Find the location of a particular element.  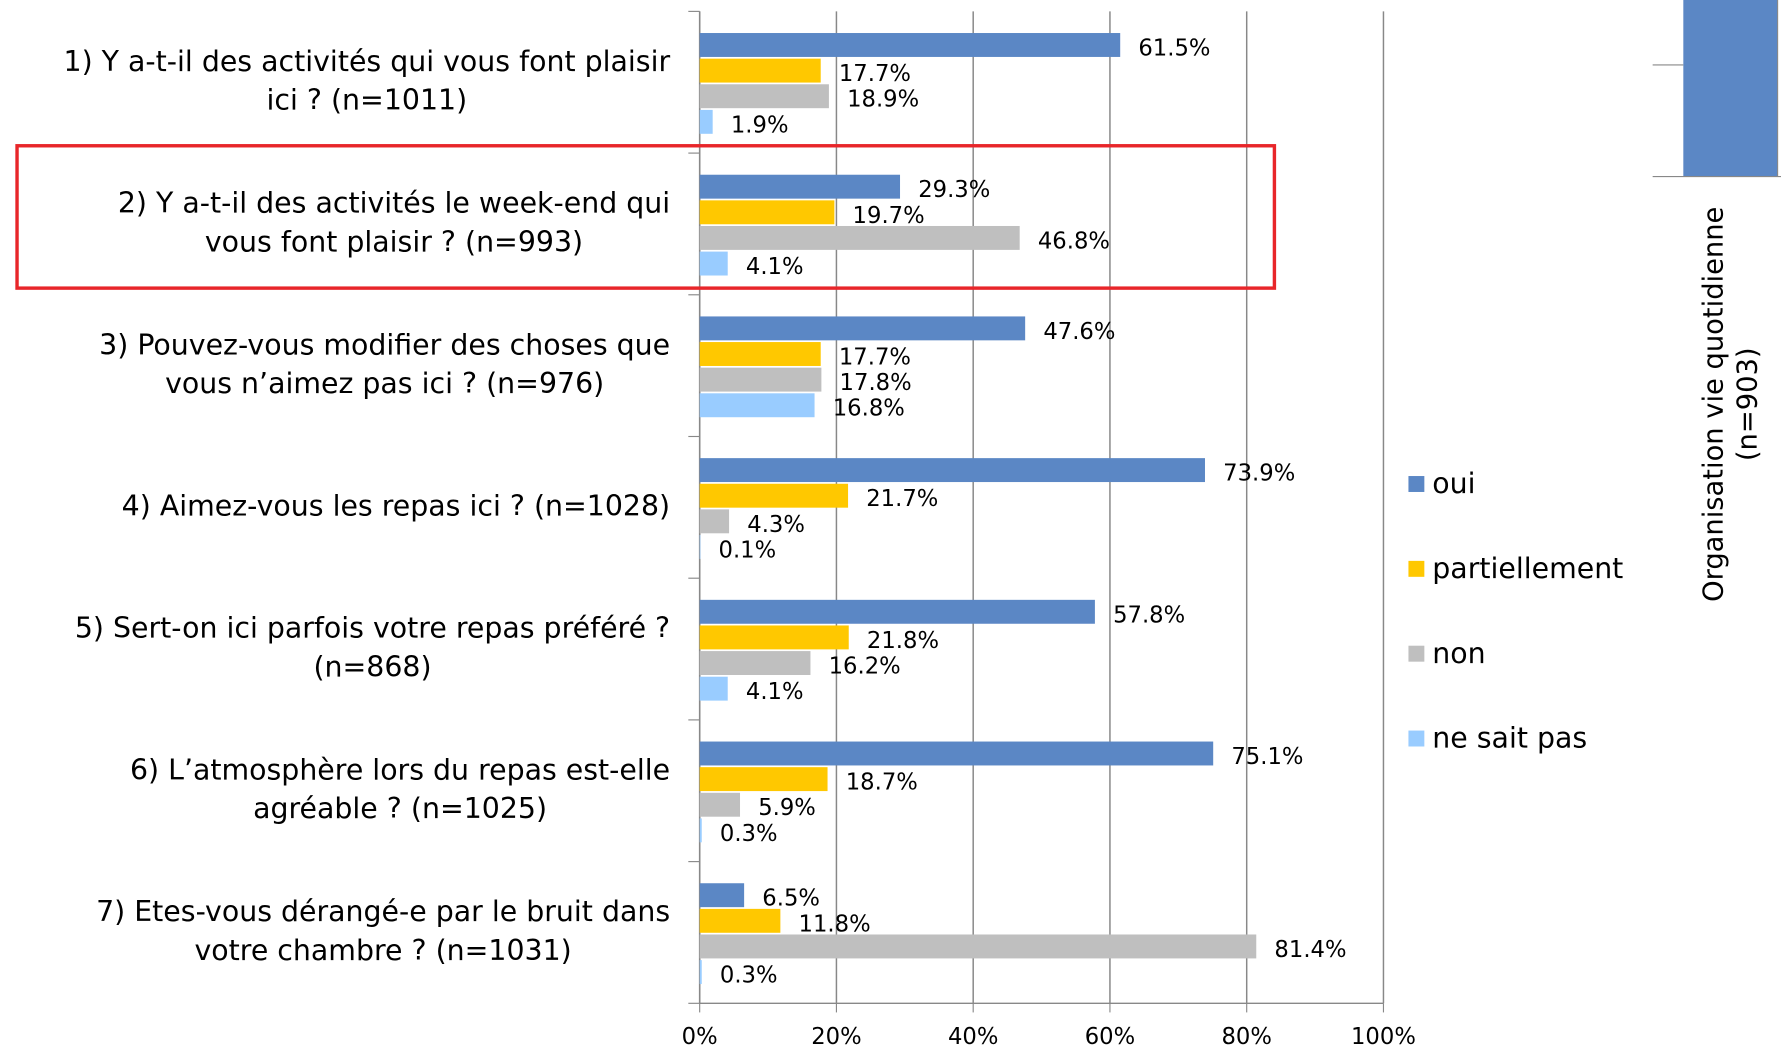

category-label: 7) Etes-vous dérangé-e par le bruit dans is located at coordinates (383, 911).